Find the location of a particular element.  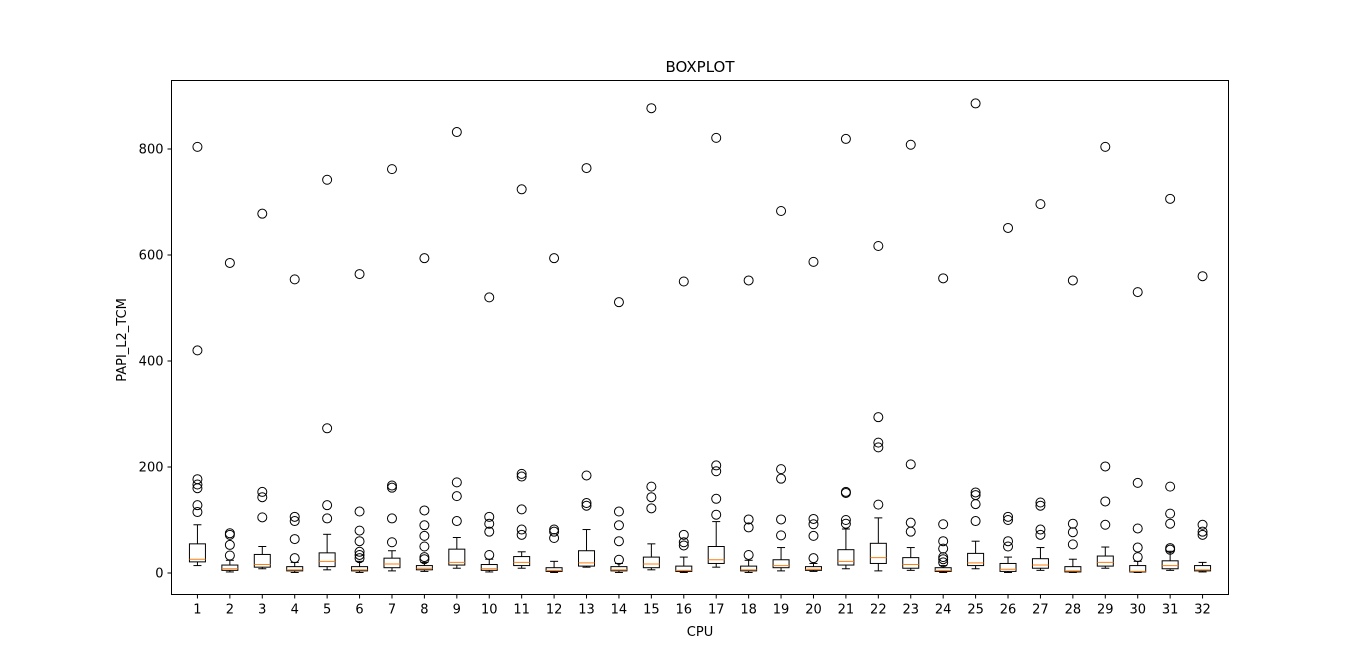

x-tick-label-12: 12 is located at coordinates (554, 610).